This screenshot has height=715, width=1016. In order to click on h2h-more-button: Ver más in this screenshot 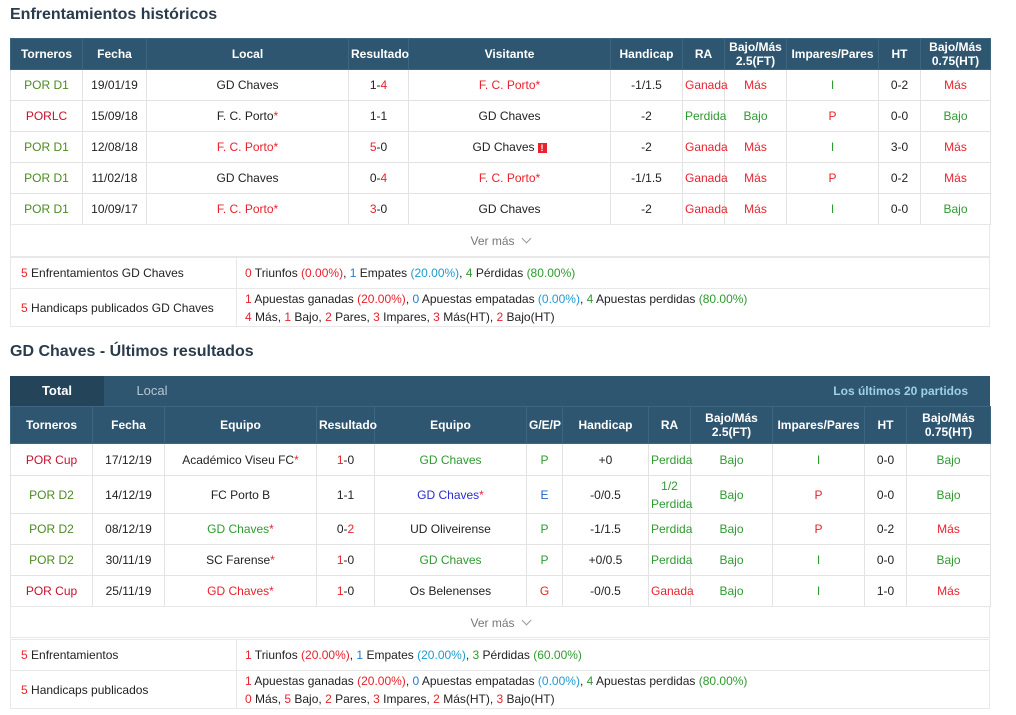, I will do `click(500, 240)`.